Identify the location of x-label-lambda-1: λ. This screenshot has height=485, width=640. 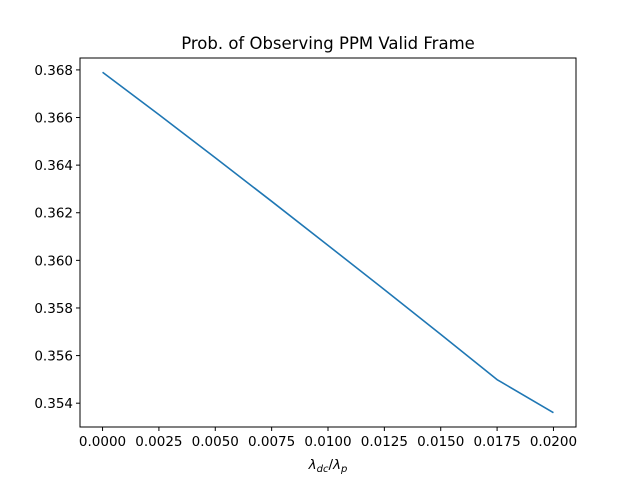
(312, 465).